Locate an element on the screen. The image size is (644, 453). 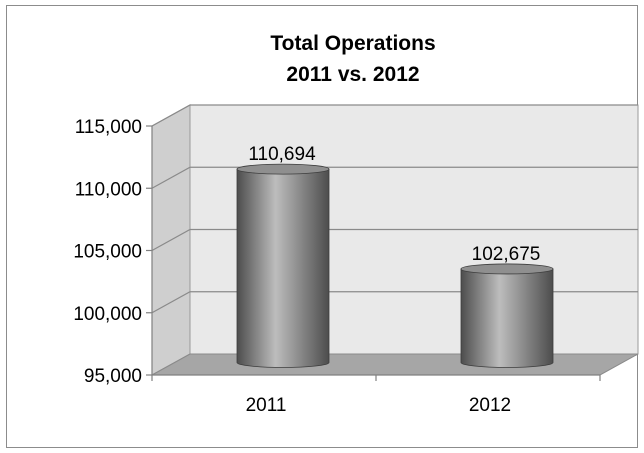
x-tick-label: 2011 is located at coordinates (266, 405).